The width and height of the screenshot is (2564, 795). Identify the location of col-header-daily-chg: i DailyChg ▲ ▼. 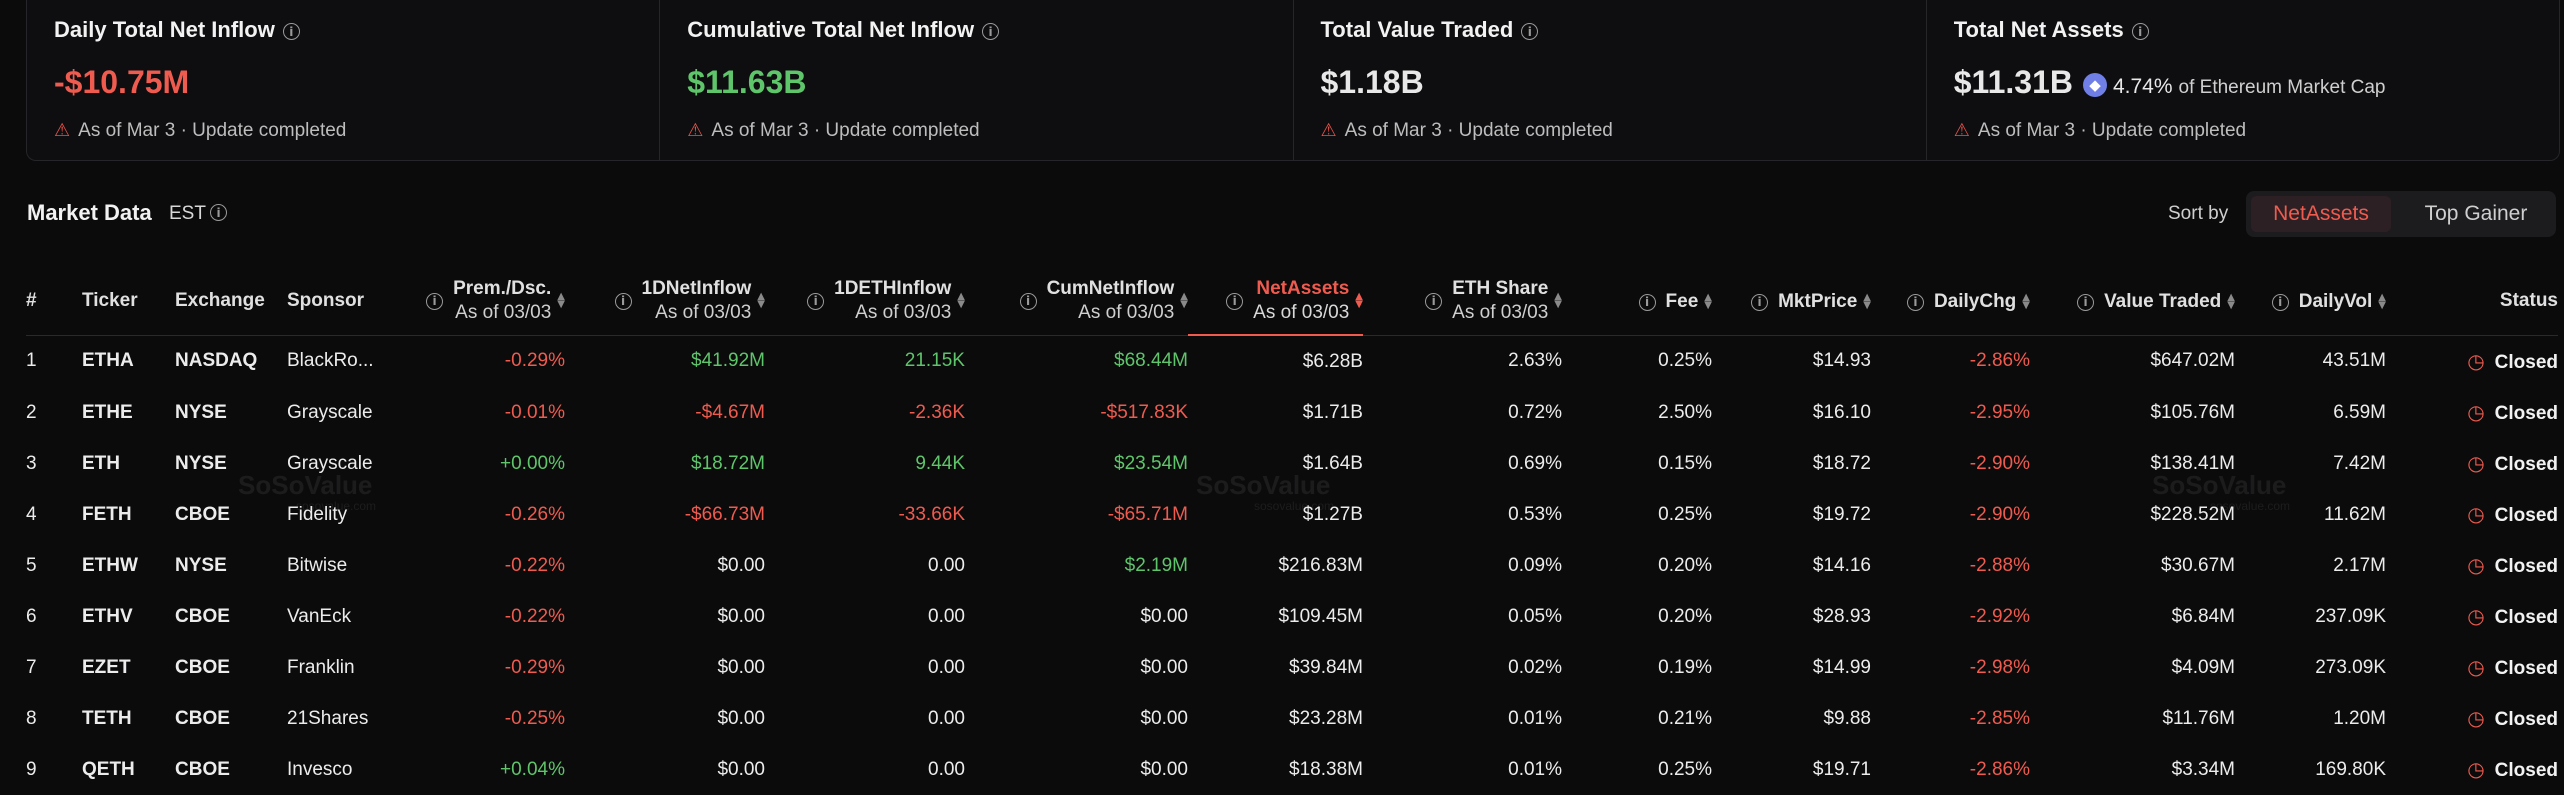
(1950, 302).